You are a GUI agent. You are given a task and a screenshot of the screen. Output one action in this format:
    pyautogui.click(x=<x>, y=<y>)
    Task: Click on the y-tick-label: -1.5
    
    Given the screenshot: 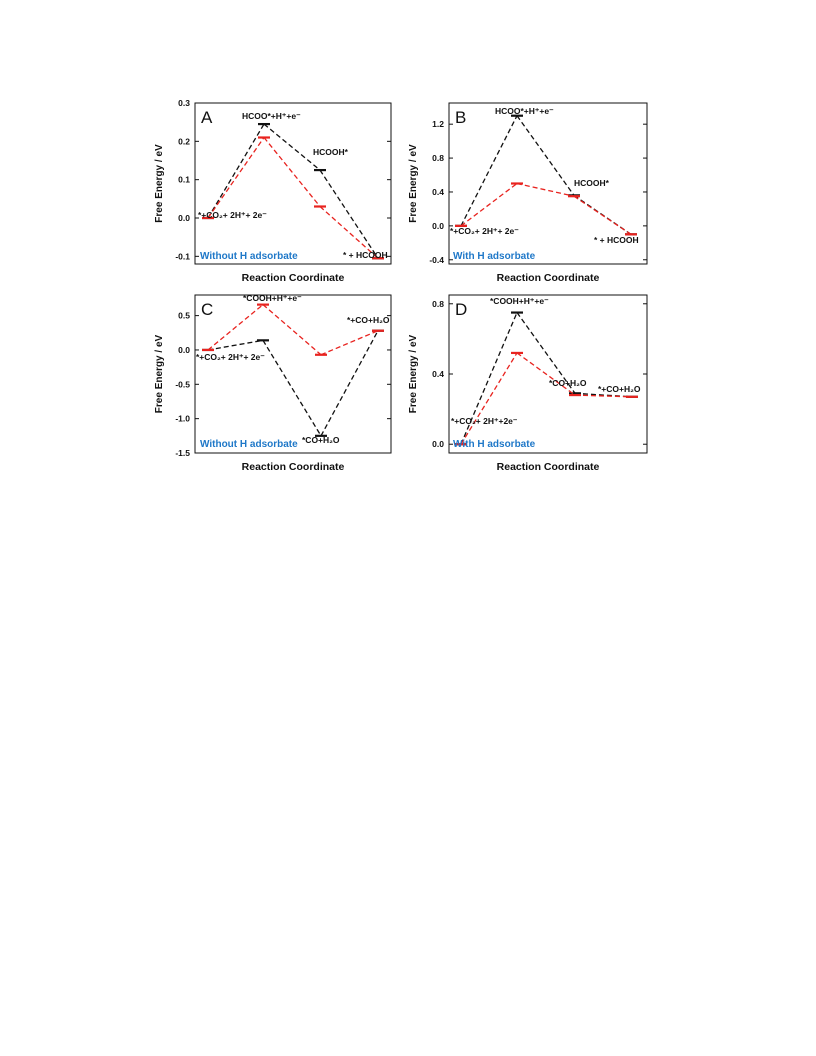 What is the action you would take?
    pyautogui.click(x=182, y=453)
    